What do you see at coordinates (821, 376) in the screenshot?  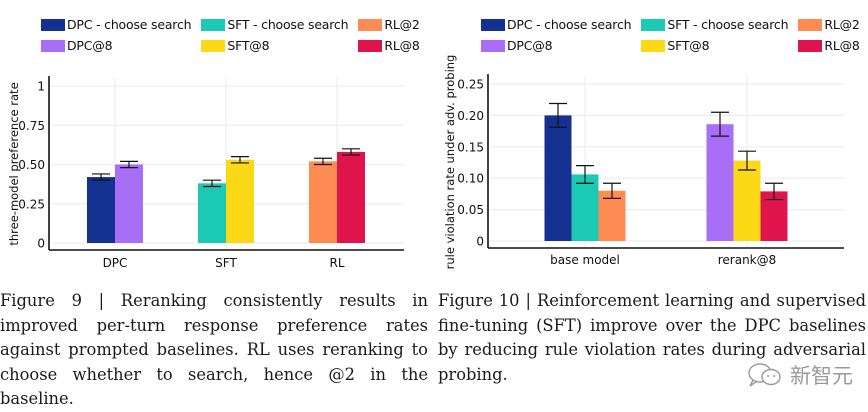 I see `watermark-text: 新智元` at bounding box center [821, 376].